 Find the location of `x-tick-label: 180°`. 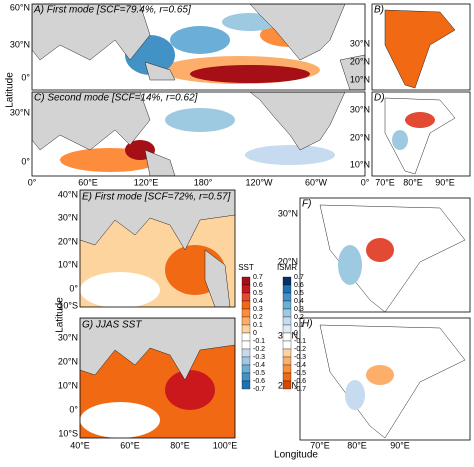

x-tick-label: 180° is located at coordinates (203, 182).